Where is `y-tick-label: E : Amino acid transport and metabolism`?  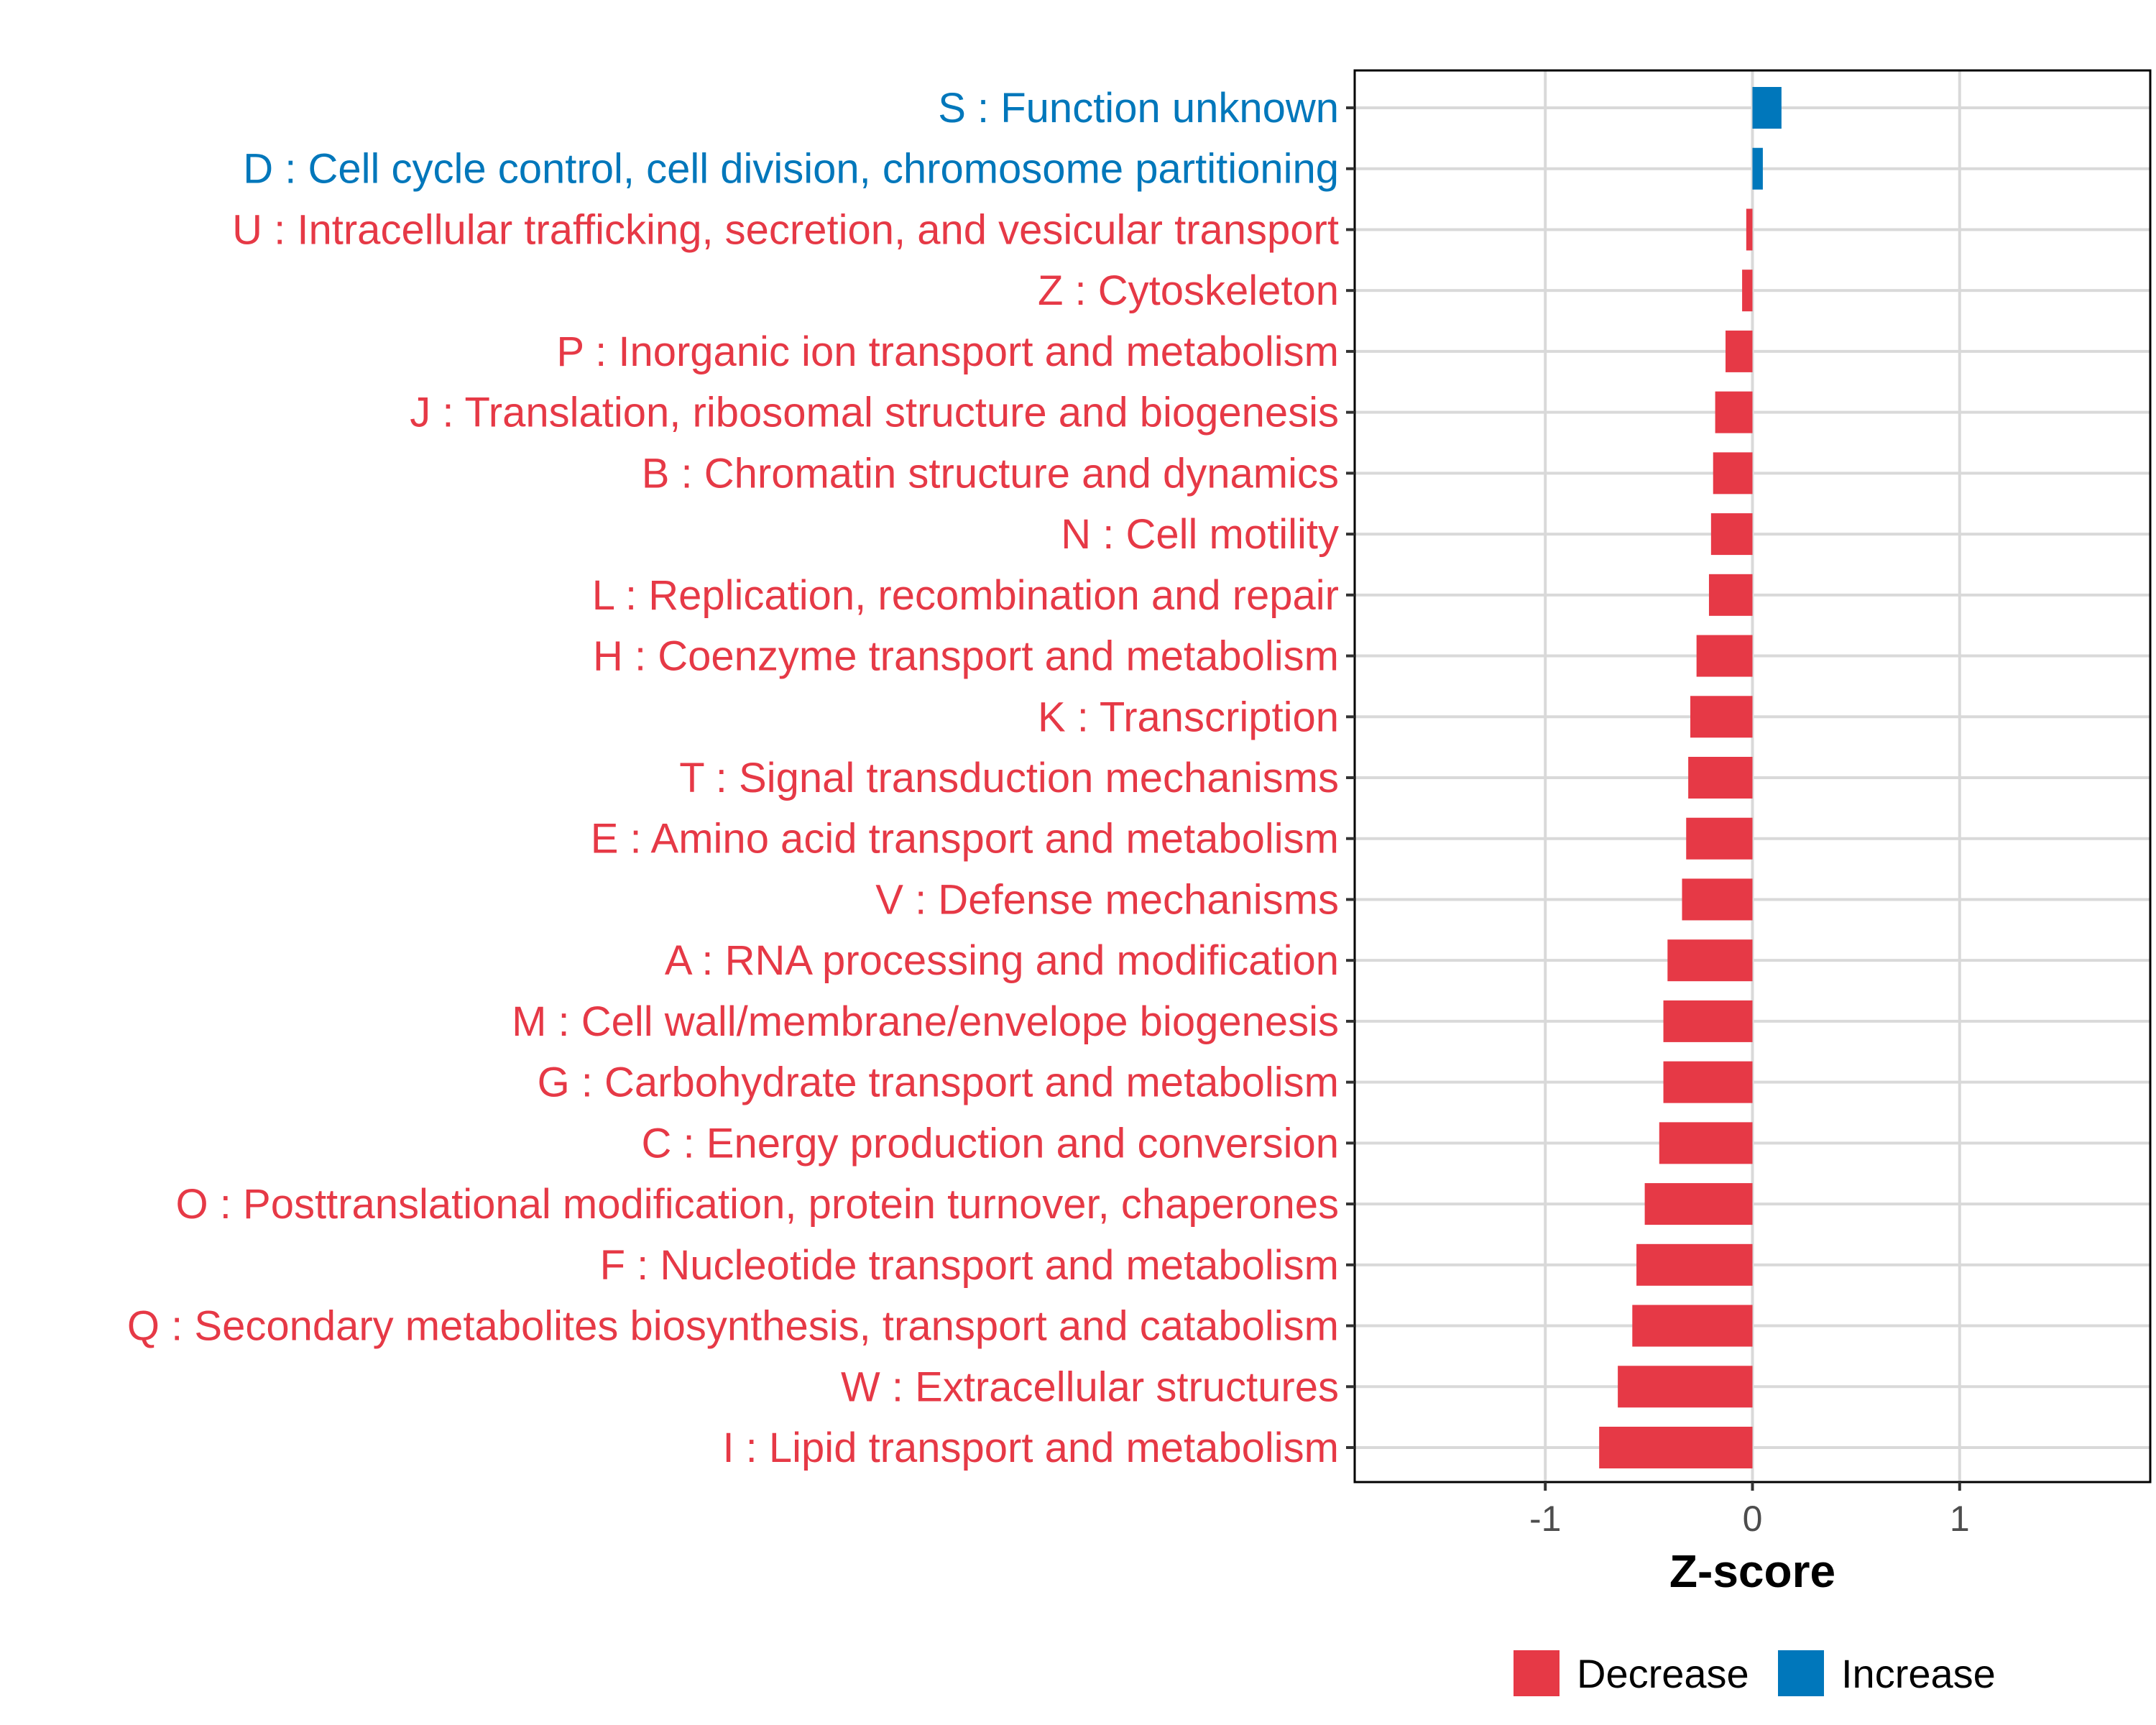
y-tick-label: E : Amino acid transport and metabolism is located at coordinates (965, 839).